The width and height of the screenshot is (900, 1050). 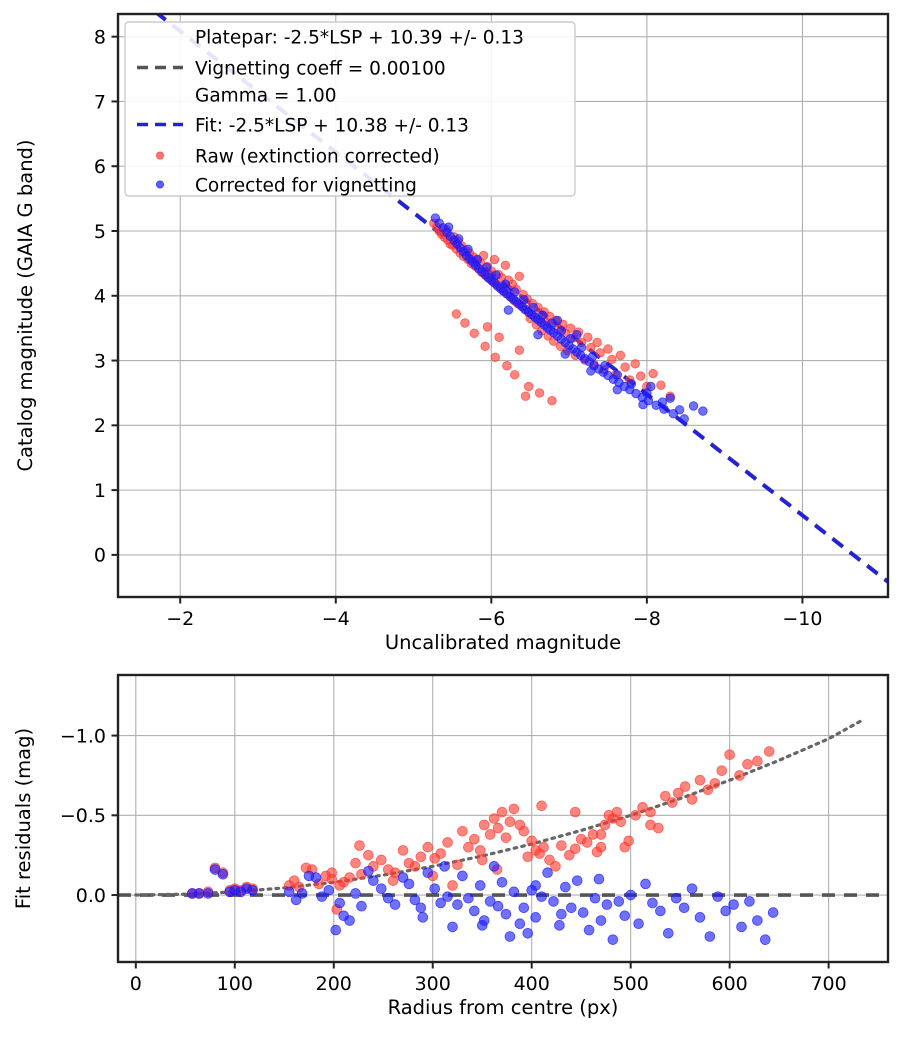 What do you see at coordinates (266, 96) in the screenshot?
I see `legend-label-2: Gamma = 1.00` at bounding box center [266, 96].